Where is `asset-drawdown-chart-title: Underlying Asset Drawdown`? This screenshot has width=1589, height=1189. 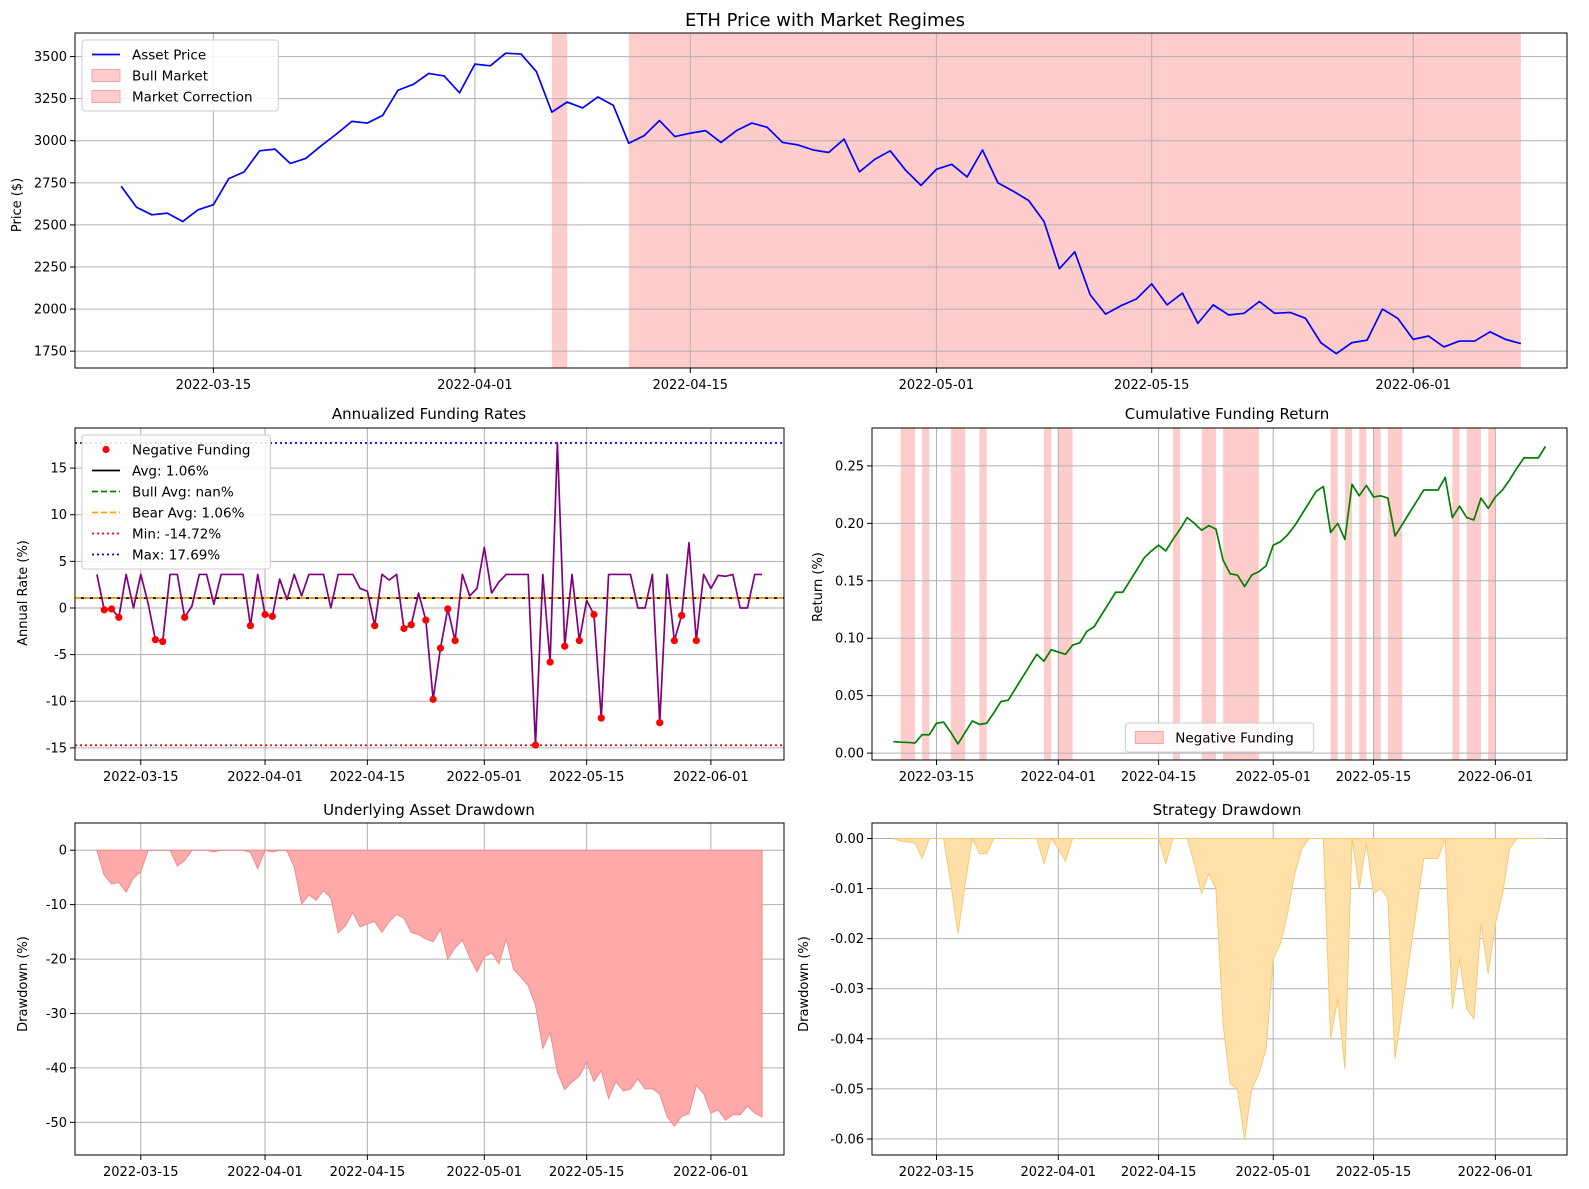 asset-drawdown-chart-title: Underlying Asset Drawdown is located at coordinates (429, 810).